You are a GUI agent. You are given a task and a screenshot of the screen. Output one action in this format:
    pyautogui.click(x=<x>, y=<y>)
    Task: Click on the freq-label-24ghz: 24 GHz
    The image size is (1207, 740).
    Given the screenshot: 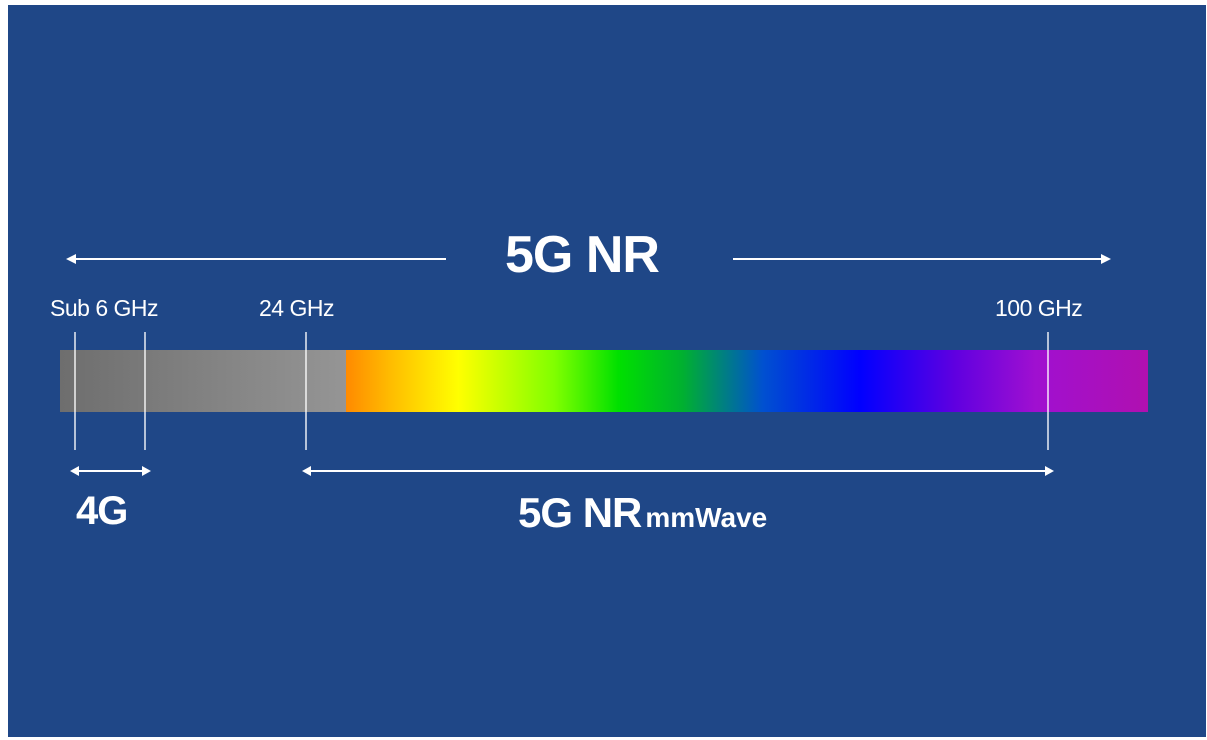 What is the action you would take?
    pyautogui.click(x=296, y=308)
    